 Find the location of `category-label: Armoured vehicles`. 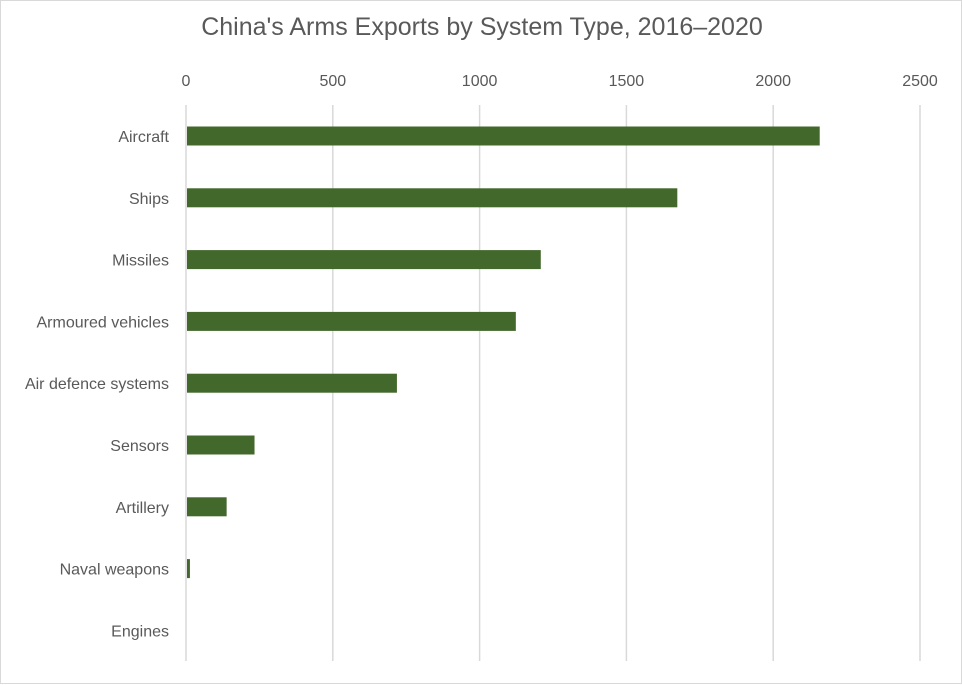

category-label: Armoured vehicles is located at coordinates (103, 322).